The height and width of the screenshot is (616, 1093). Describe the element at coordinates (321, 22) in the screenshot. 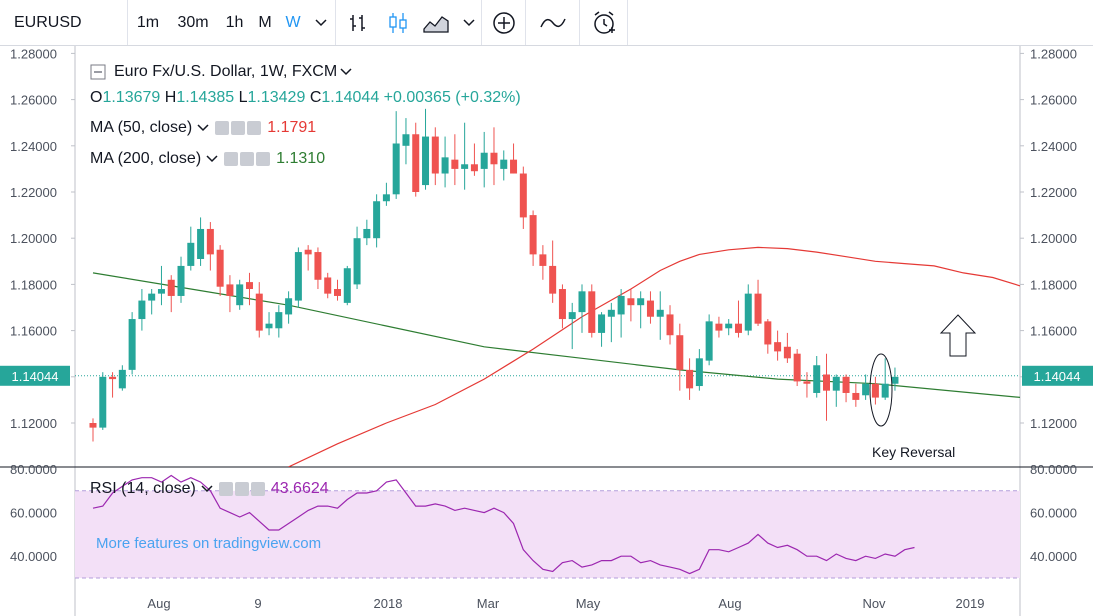

I see `timeframe-menu-button` at that location.